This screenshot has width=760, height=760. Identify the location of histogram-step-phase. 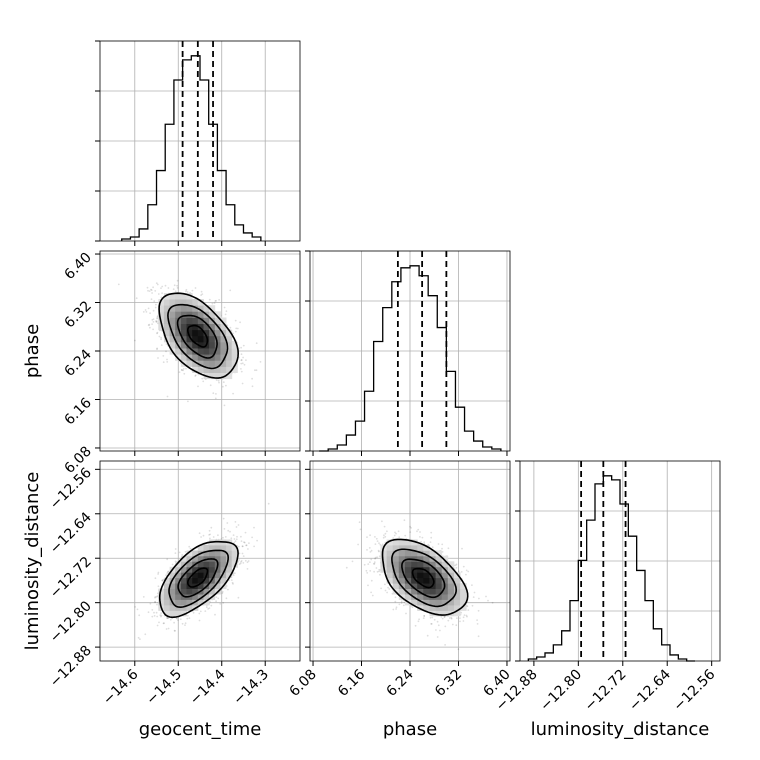
(410, 358).